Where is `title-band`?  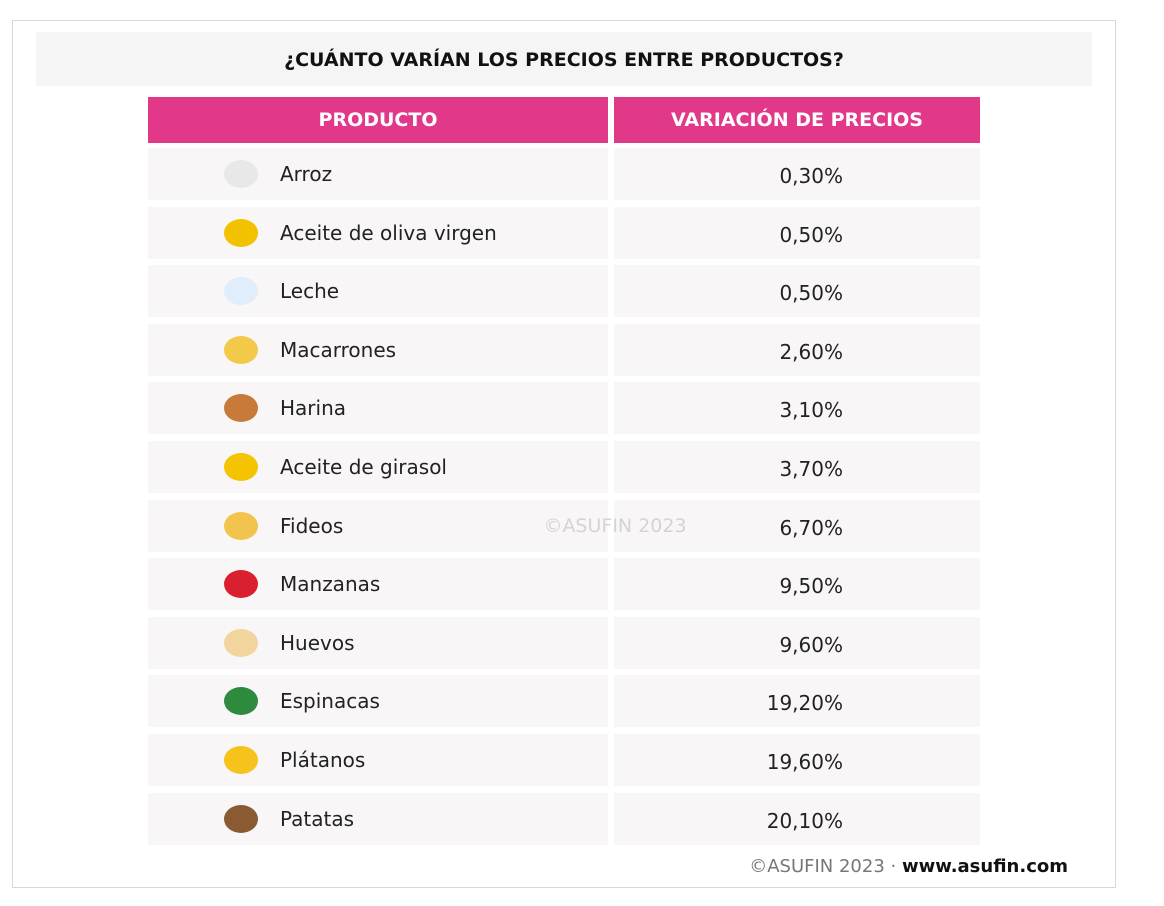 title-band is located at coordinates (564, 59).